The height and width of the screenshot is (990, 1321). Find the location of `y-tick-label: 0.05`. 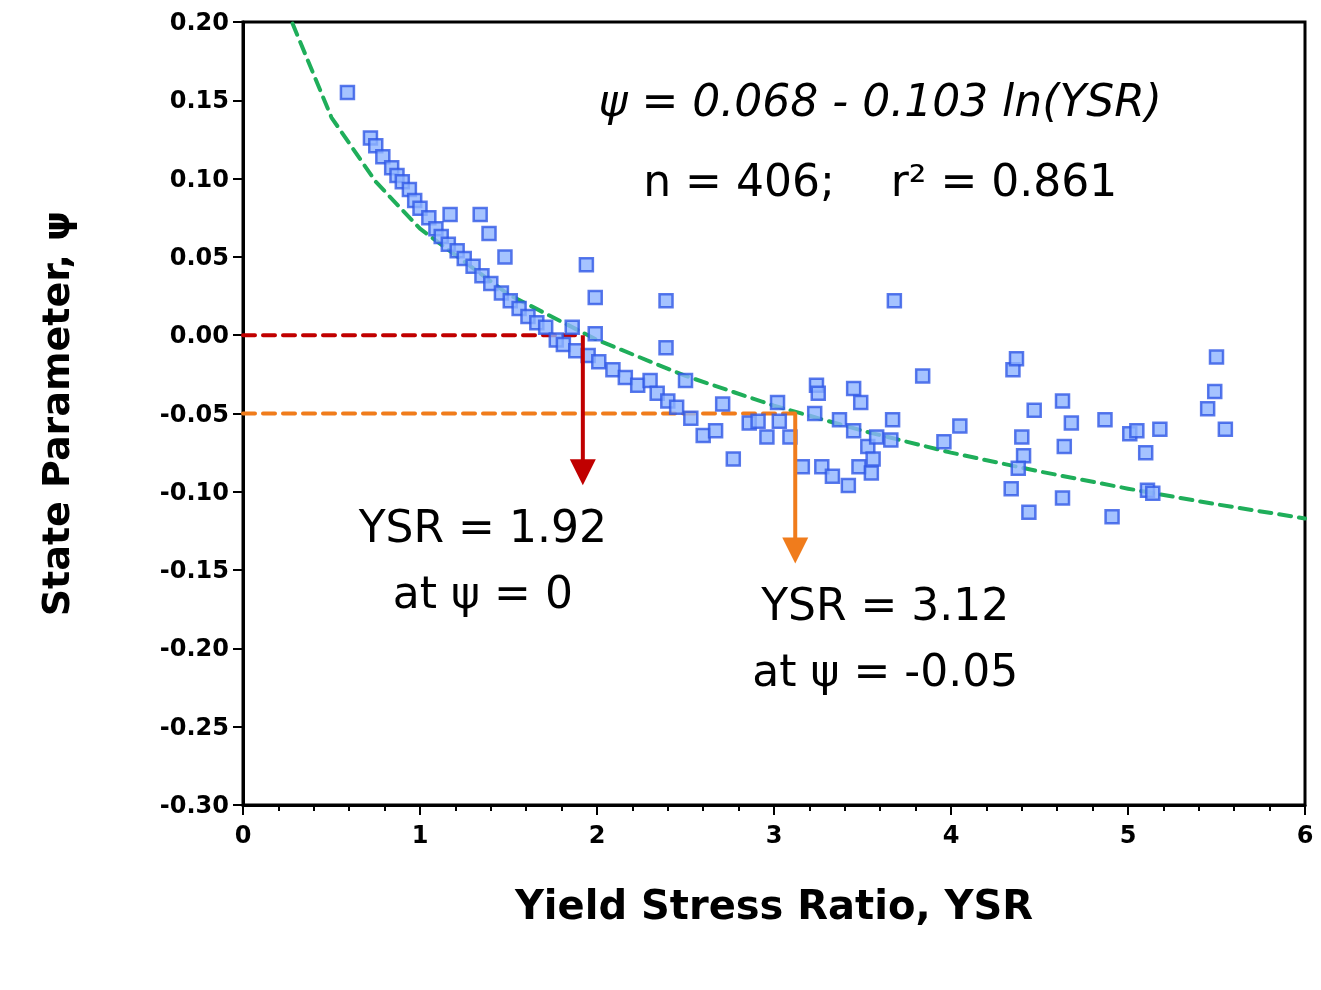

y-tick-label: 0.05 is located at coordinates (199, 256).